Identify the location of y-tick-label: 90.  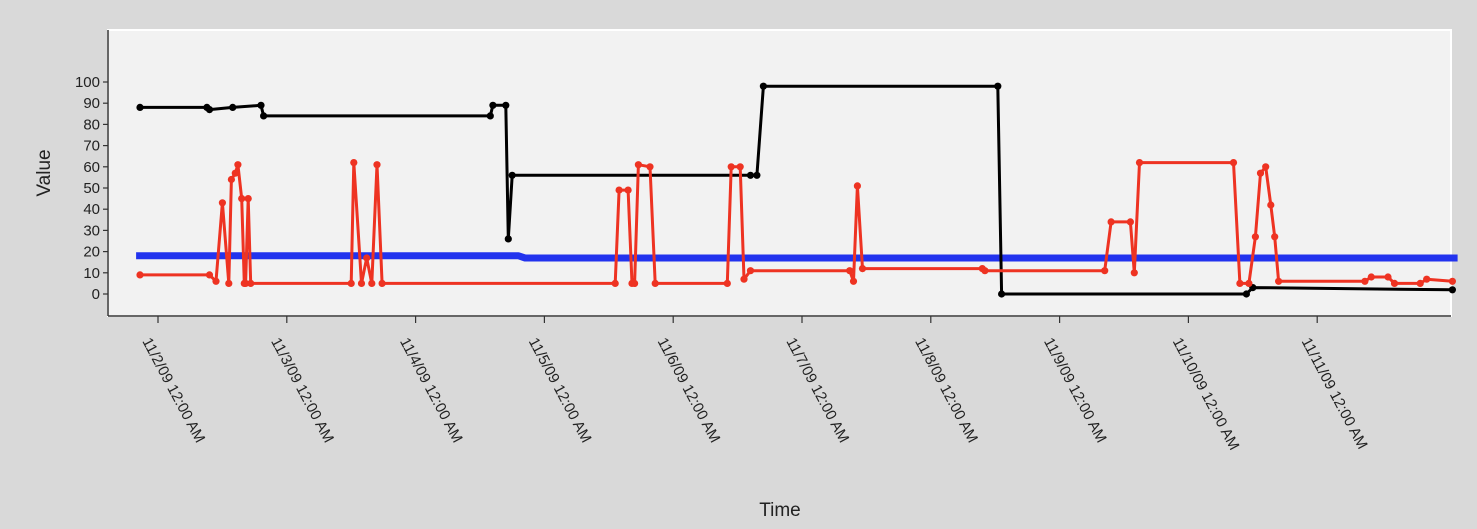
(91, 103).